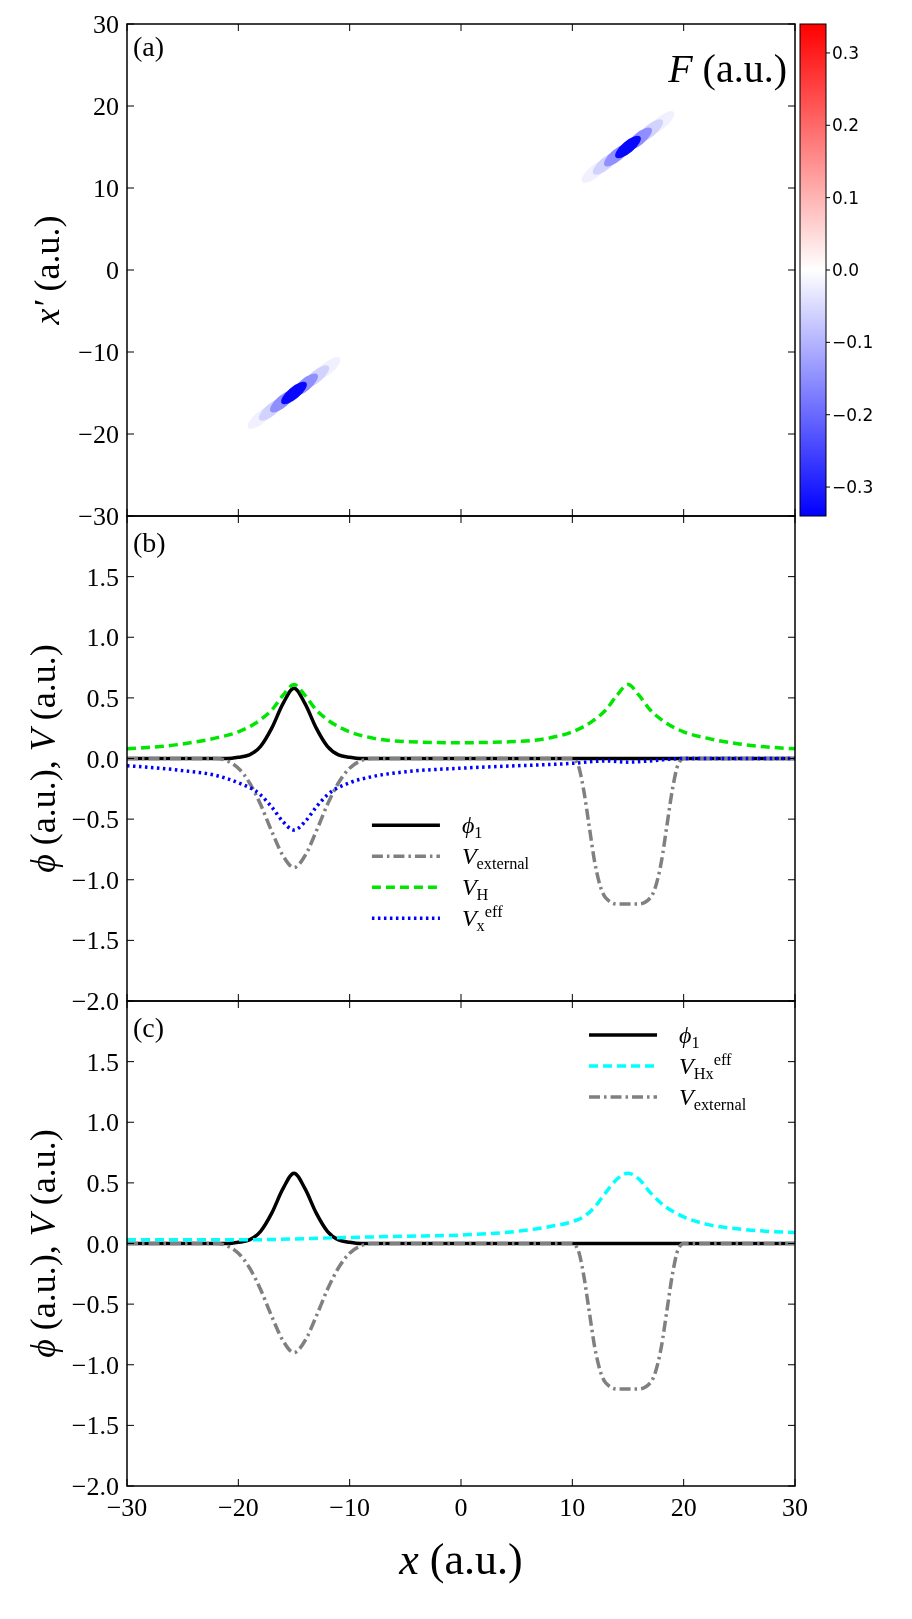  What do you see at coordinates (149, 46) in the screenshot?
I see `annotation: (a)` at bounding box center [149, 46].